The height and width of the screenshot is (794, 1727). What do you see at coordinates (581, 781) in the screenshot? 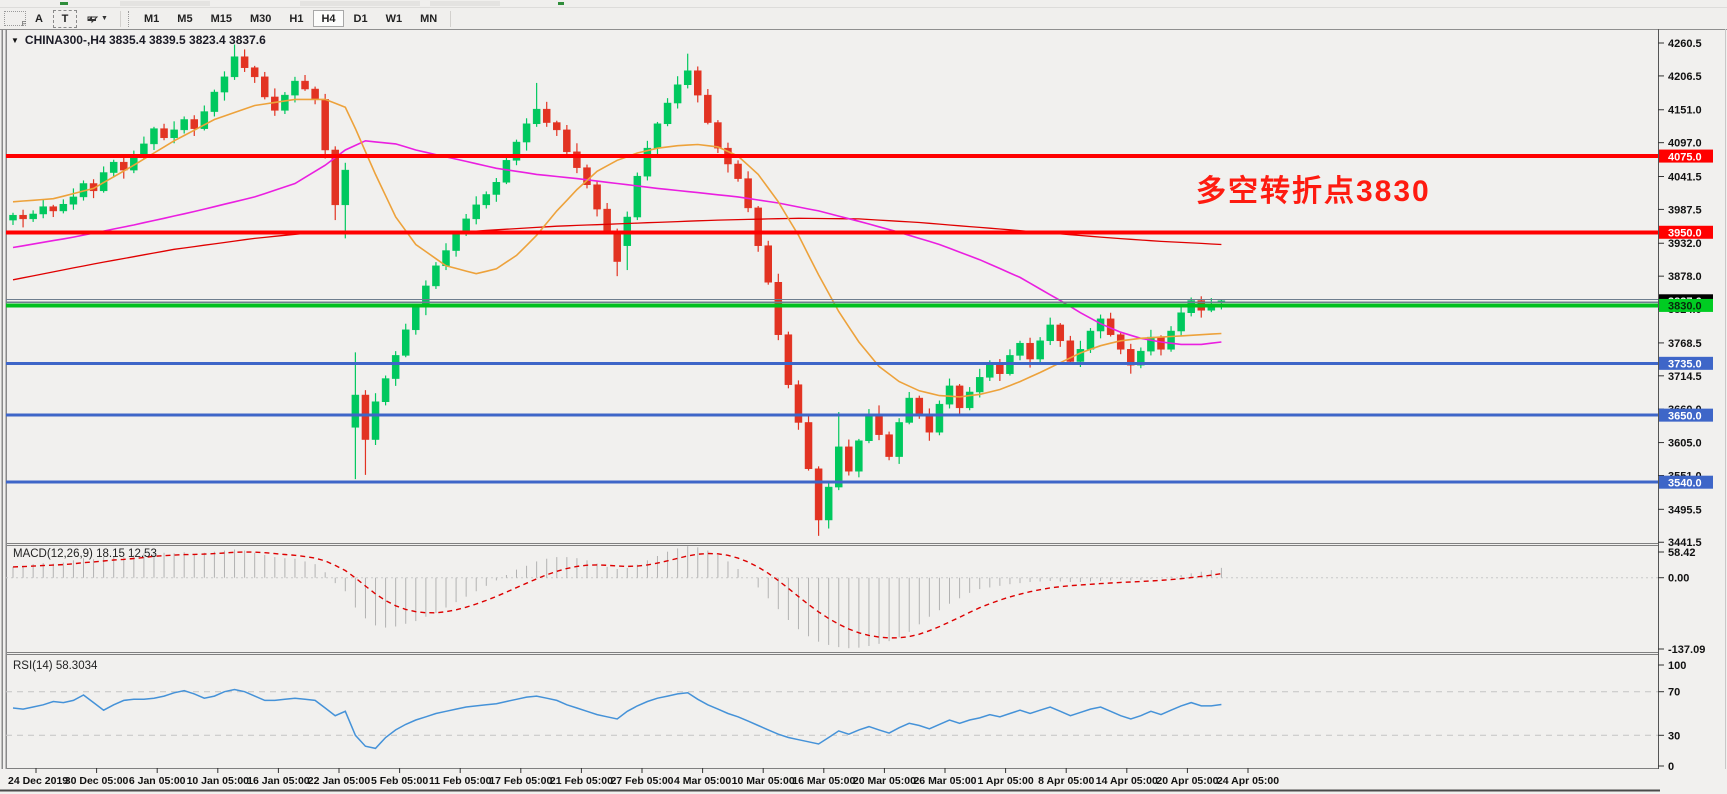
I see `date-tick-label: 21 Feb 05:00` at bounding box center [581, 781].